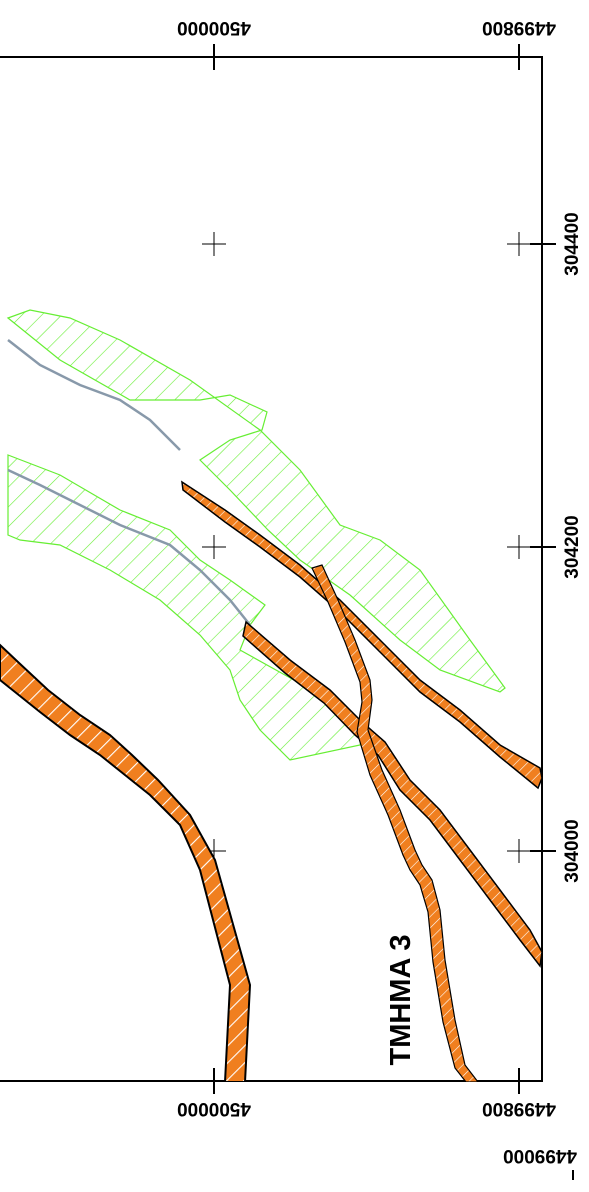  Describe the element at coordinates (214, 1108) in the screenshot. I see `y-label-bottom-4500000: 4500000` at that location.